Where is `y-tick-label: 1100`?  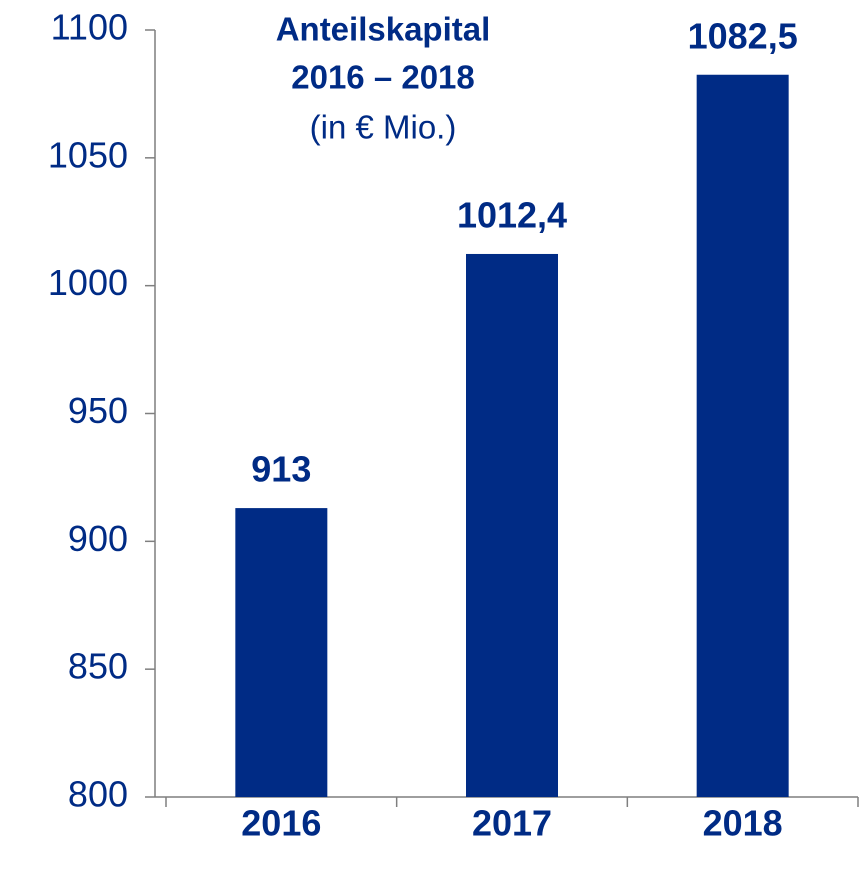
y-tick-label: 1100 is located at coordinates (89, 27).